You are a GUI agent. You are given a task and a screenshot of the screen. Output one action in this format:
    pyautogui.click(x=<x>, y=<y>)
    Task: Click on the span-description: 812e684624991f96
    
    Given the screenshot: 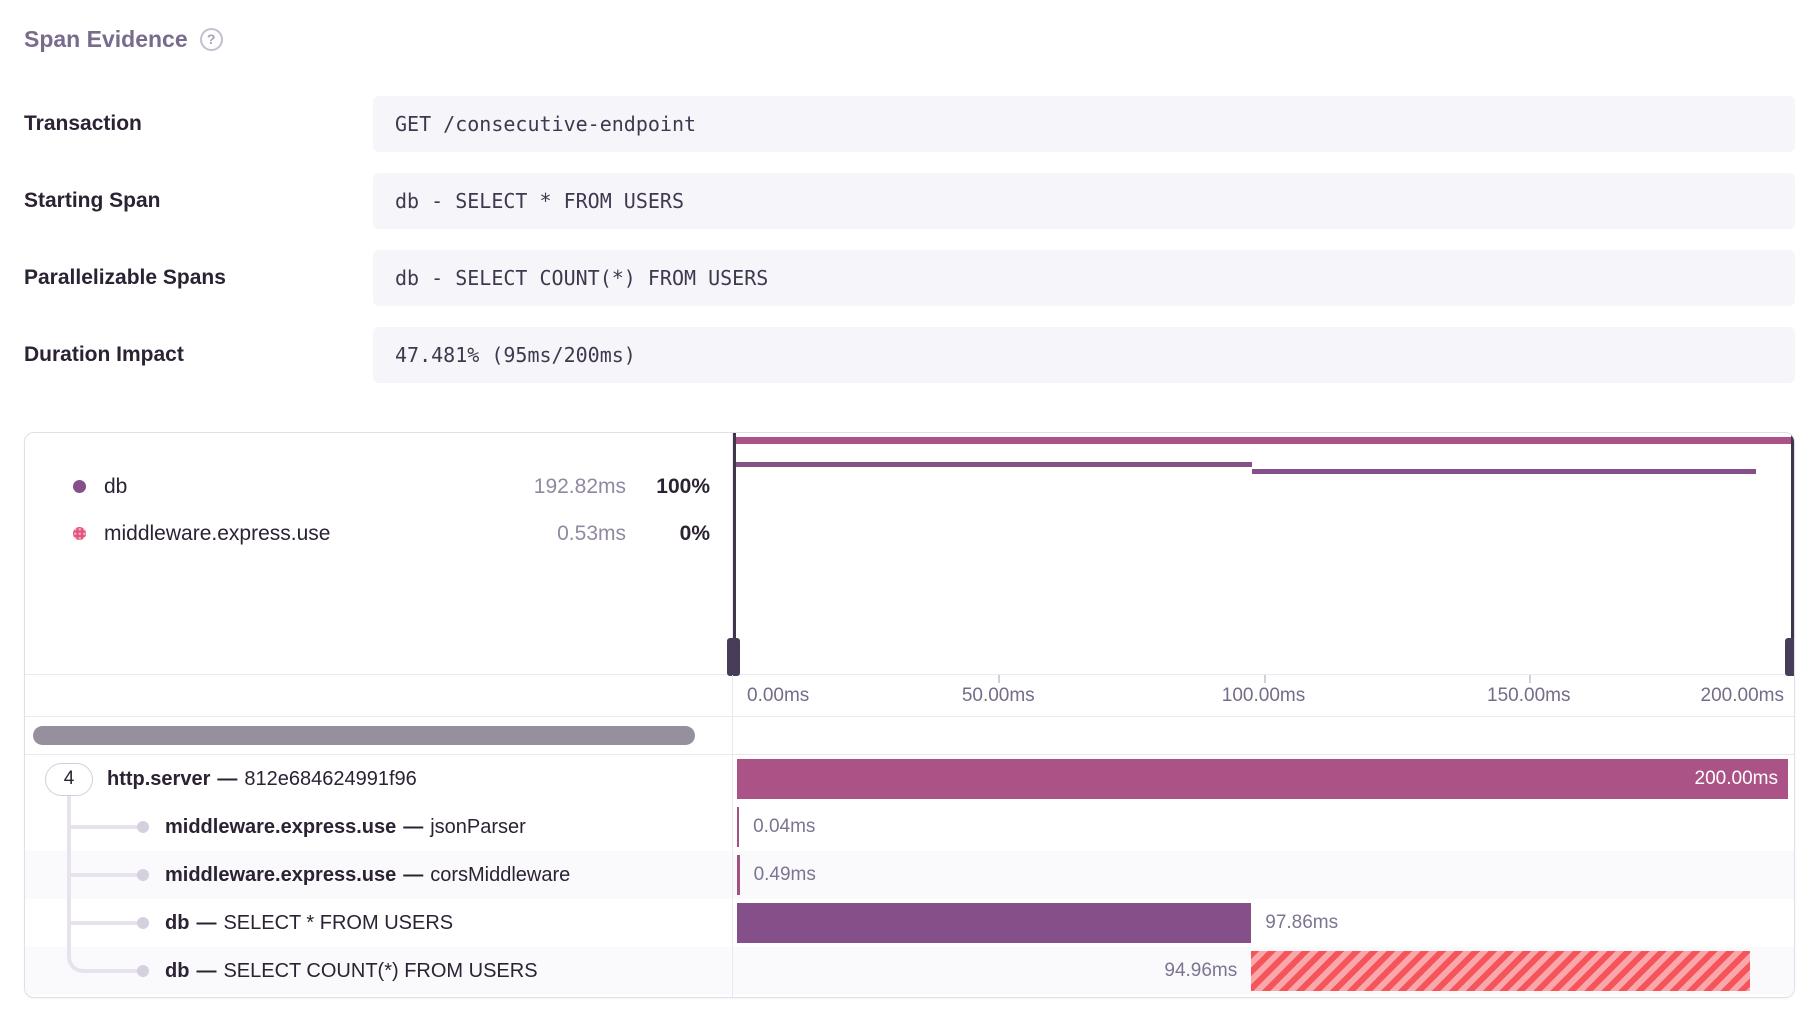 What is the action you would take?
    pyautogui.click(x=330, y=778)
    